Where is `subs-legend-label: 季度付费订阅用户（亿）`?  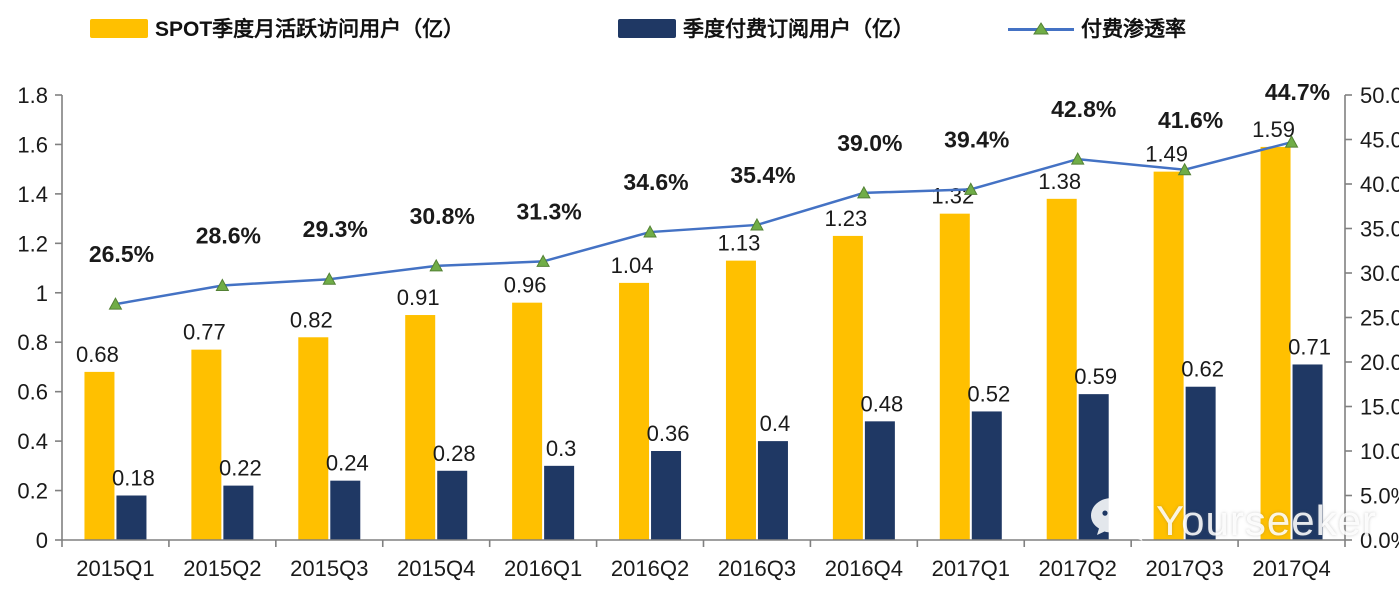 subs-legend-label: 季度付费订阅用户（亿） is located at coordinates (798, 29).